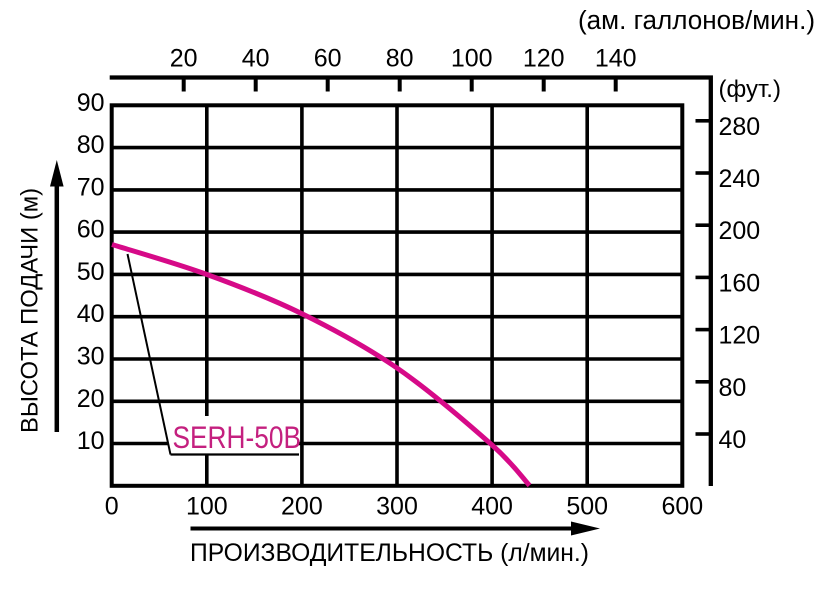 This screenshot has width=821, height=594. I want to click on svg-text: 160, so click(740, 283).